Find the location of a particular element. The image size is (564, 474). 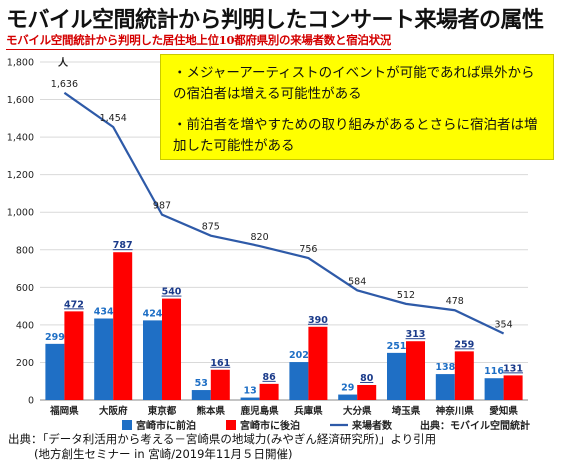

data-label-total-visitors: 1,454 is located at coordinates (113, 118).